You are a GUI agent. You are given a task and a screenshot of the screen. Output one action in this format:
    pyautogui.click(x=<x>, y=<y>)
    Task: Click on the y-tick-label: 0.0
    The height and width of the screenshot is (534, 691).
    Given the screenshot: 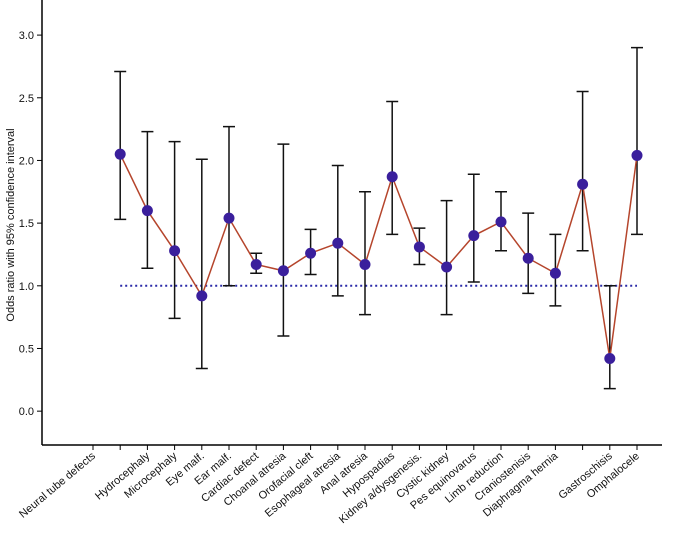 What is the action you would take?
    pyautogui.click(x=26, y=412)
    